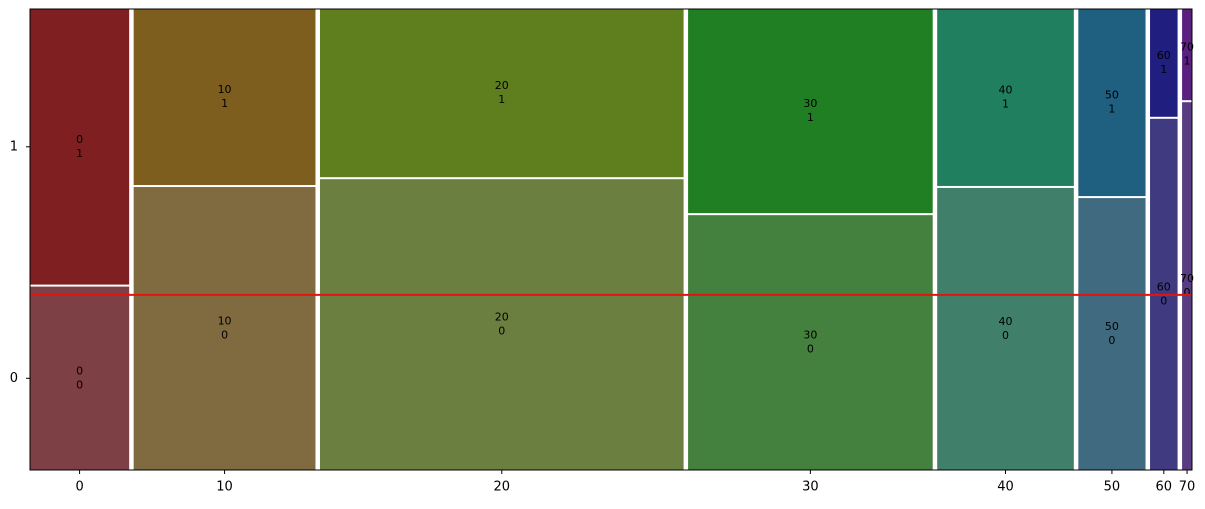 This screenshot has width=1205, height=509. What do you see at coordinates (14, 378) in the screenshot?
I see `y-tick-label: 0` at bounding box center [14, 378].